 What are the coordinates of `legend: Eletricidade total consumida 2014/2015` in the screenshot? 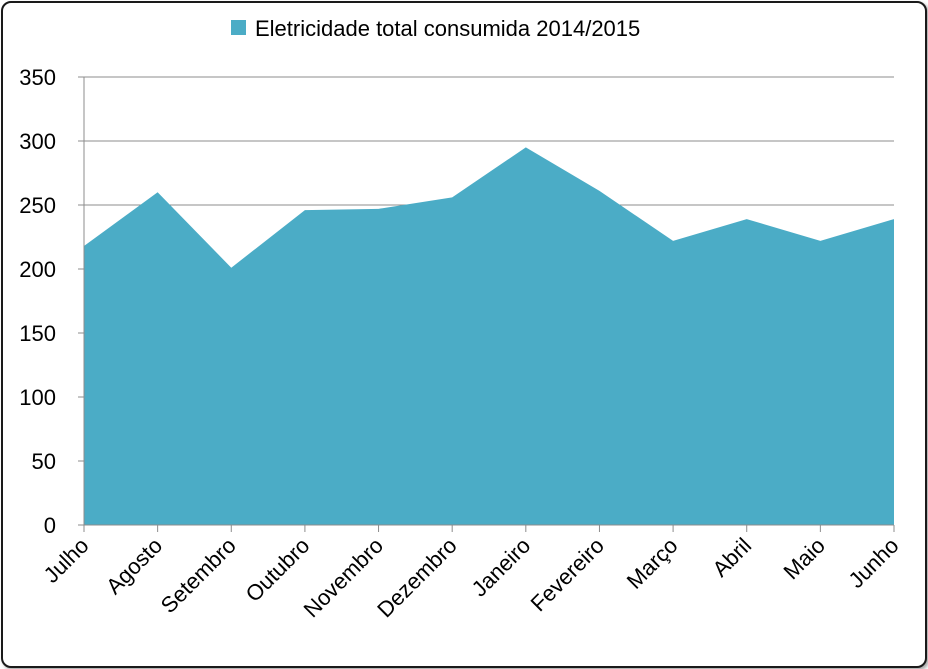 It's located at (435, 28).